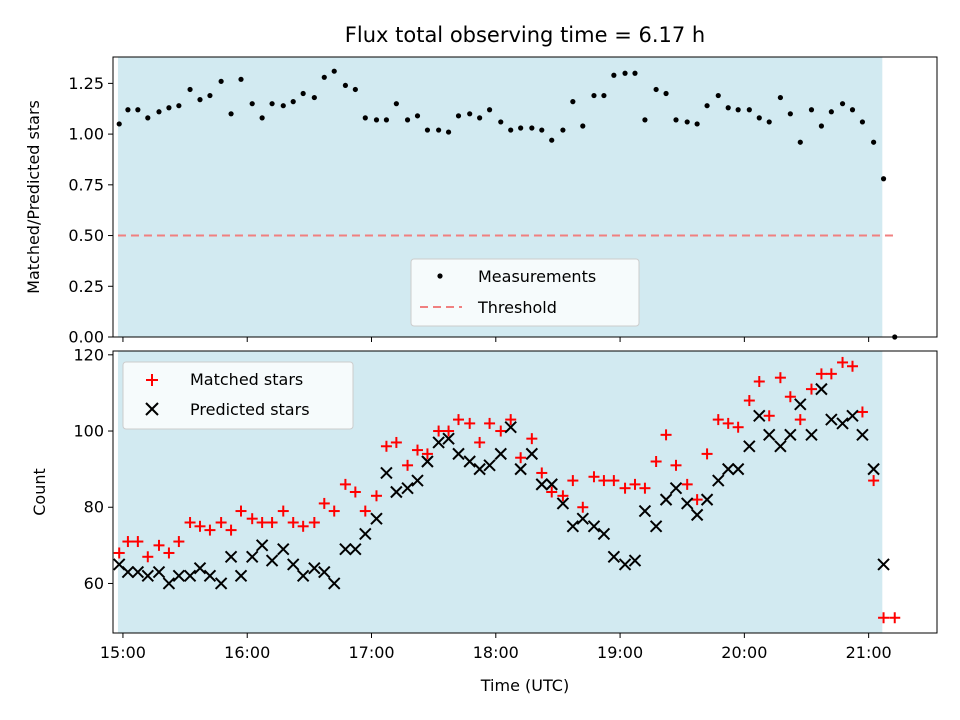 The height and width of the screenshot is (720, 960). I want to click on bottom-ylabel: Count, so click(39, 492).